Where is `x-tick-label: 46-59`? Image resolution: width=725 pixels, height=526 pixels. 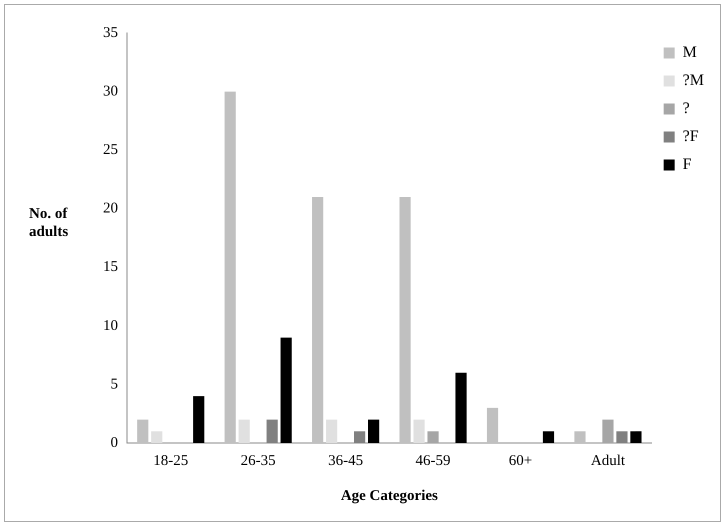
x-tick-label: 46-59 is located at coordinates (433, 460).